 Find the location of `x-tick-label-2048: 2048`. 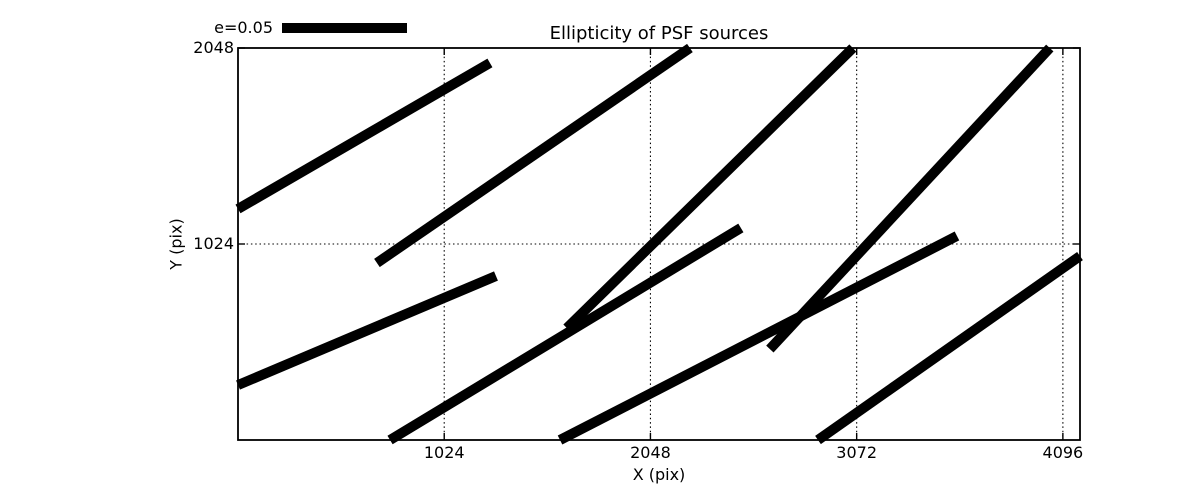

x-tick-label-2048: 2048 is located at coordinates (650, 452).